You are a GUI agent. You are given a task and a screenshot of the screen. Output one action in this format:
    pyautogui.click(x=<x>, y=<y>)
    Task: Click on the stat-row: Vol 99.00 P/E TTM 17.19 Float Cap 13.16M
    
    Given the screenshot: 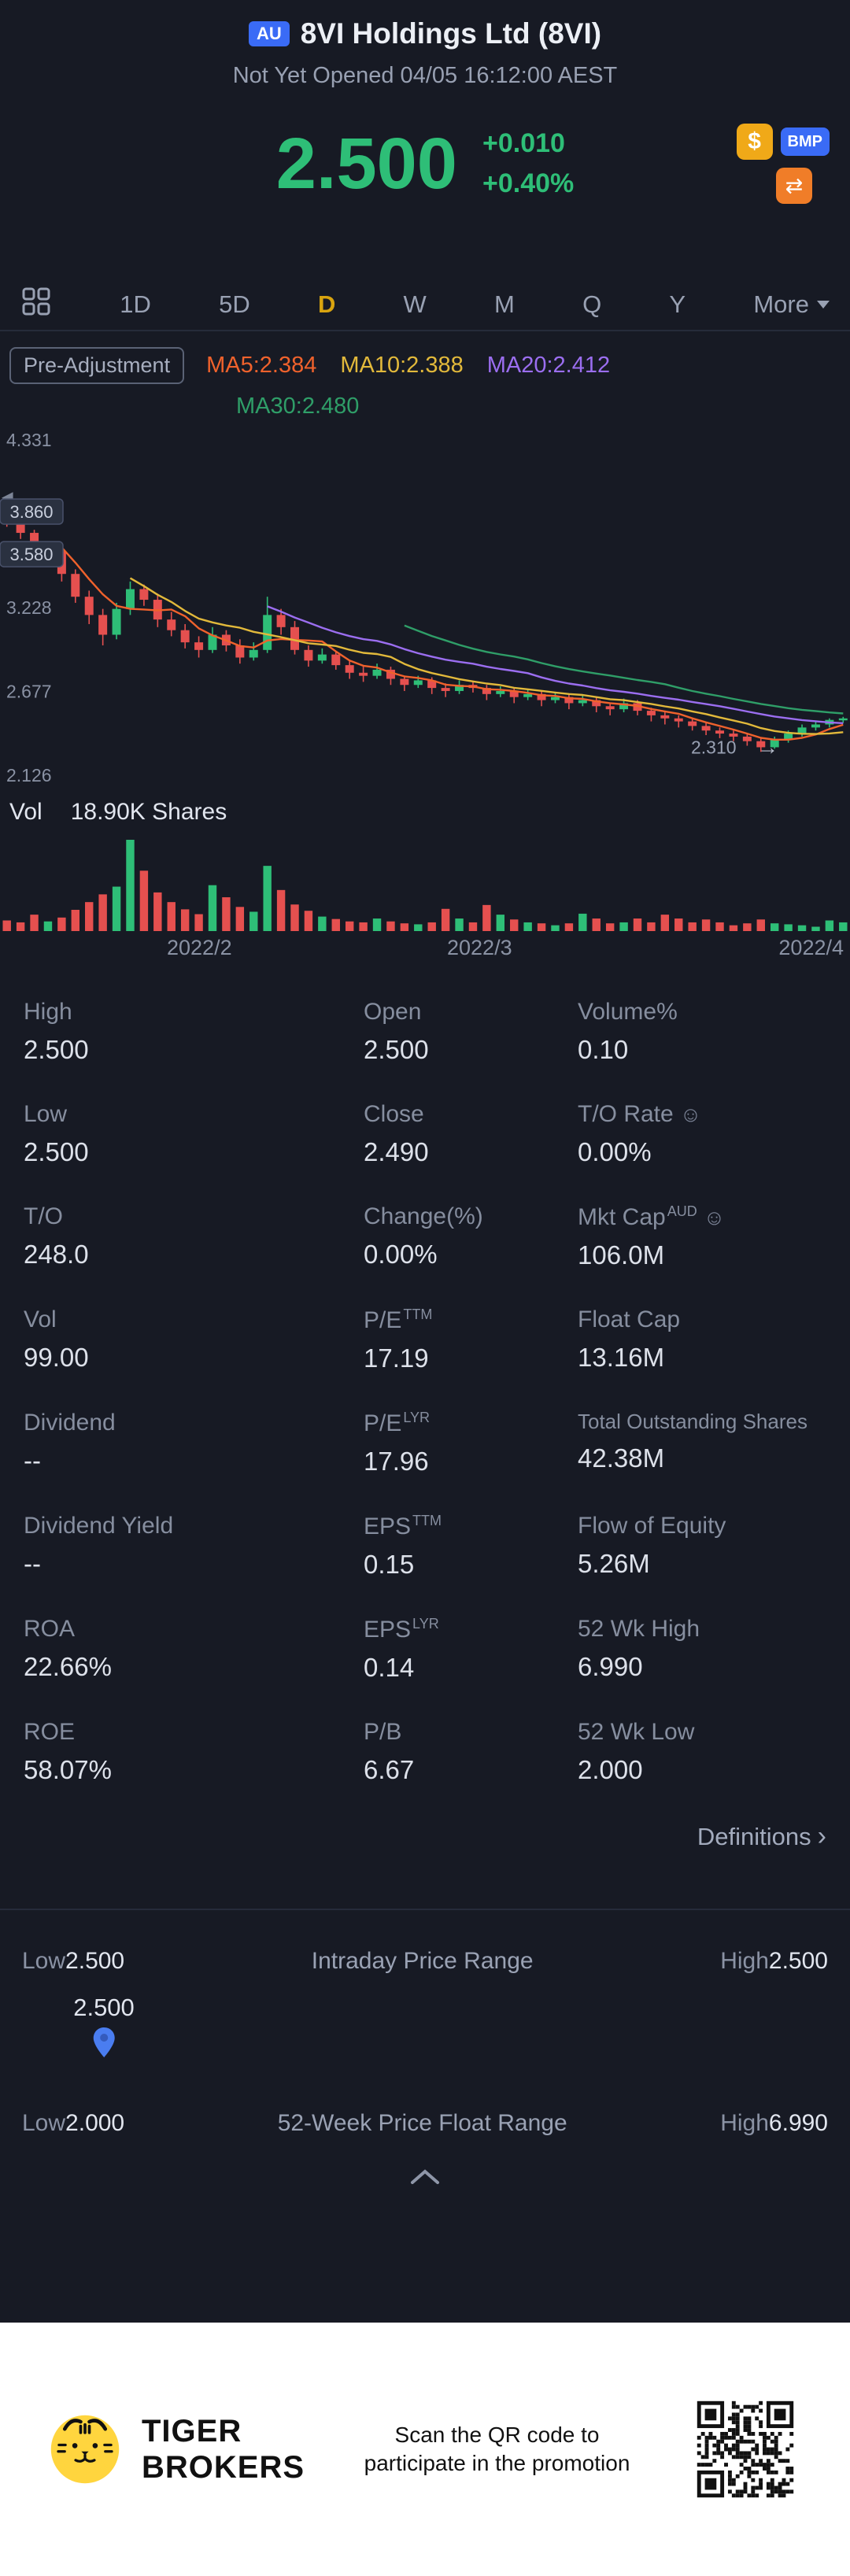 What is the action you would take?
    pyautogui.click(x=425, y=1339)
    